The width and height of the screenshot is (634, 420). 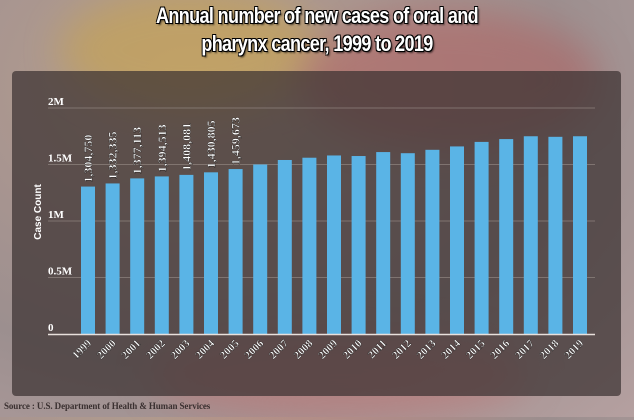 I want to click on x-tick-label: 2019, so click(x=574, y=349).